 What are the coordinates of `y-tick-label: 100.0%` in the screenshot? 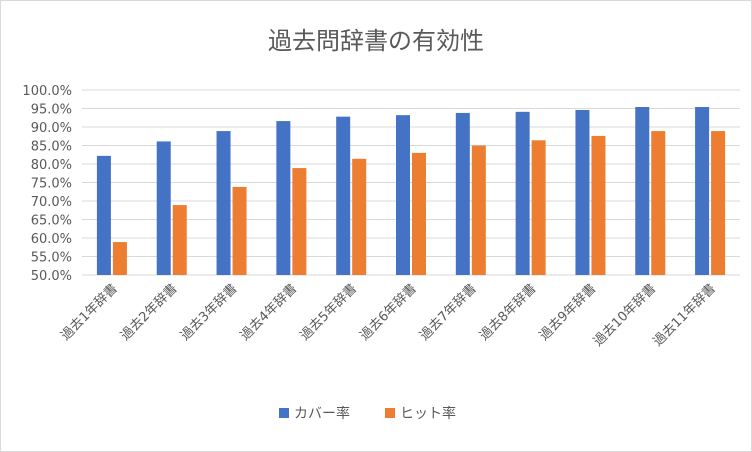 It's located at (47, 91).